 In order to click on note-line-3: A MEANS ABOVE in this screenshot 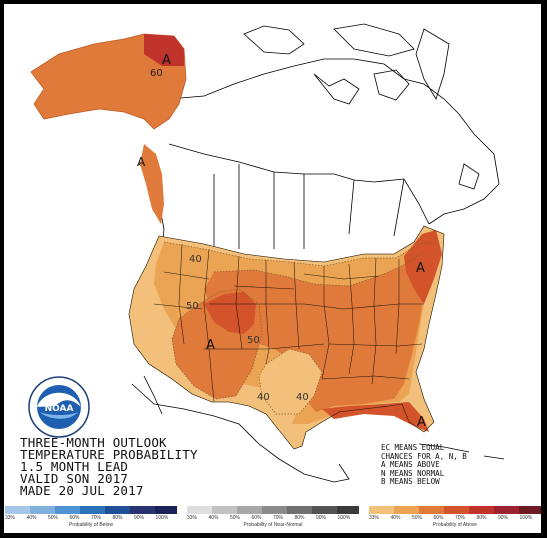, I will do `click(410, 464)`.